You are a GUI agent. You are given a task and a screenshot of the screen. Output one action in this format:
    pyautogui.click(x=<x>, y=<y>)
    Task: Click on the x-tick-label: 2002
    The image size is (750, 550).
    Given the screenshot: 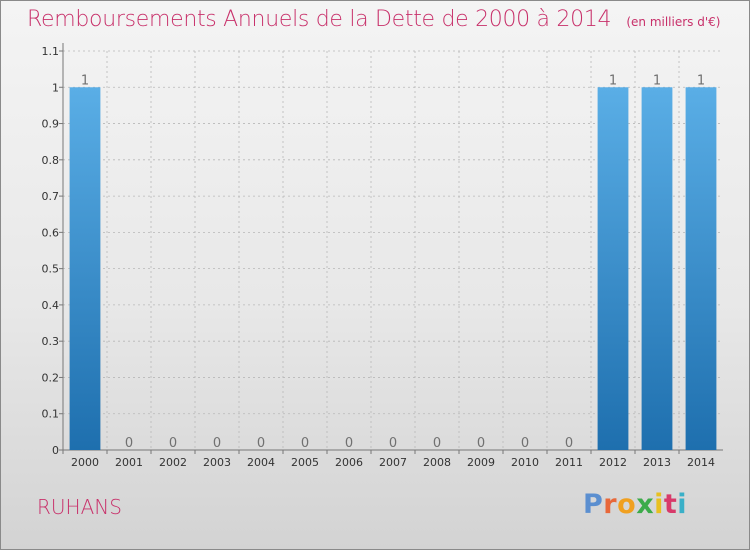 What is the action you would take?
    pyautogui.click(x=173, y=462)
    